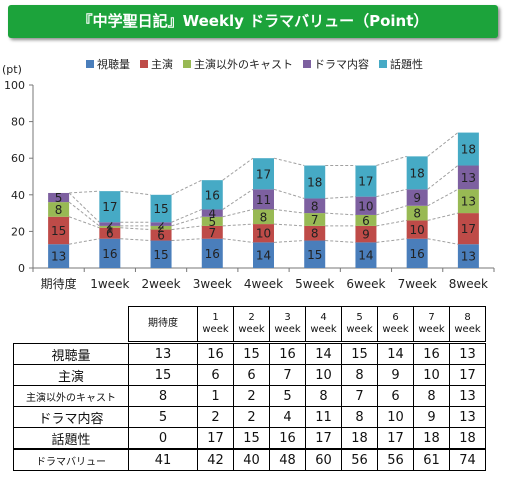 This screenshot has height=483, width=508. Describe the element at coordinates (323, 354) in the screenshot. I see `table-cell: 14` at that location.